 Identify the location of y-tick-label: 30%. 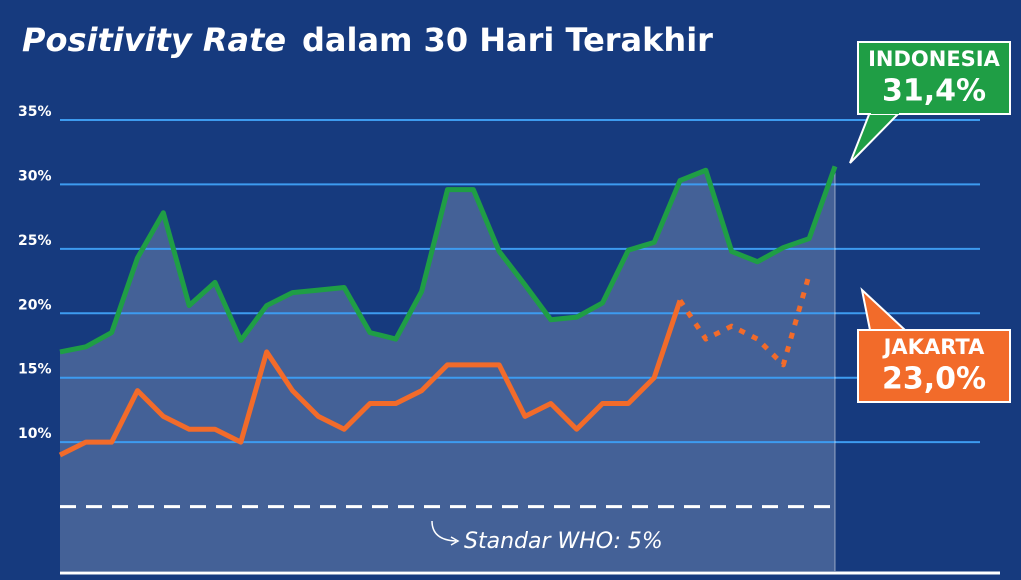
(35, 176).